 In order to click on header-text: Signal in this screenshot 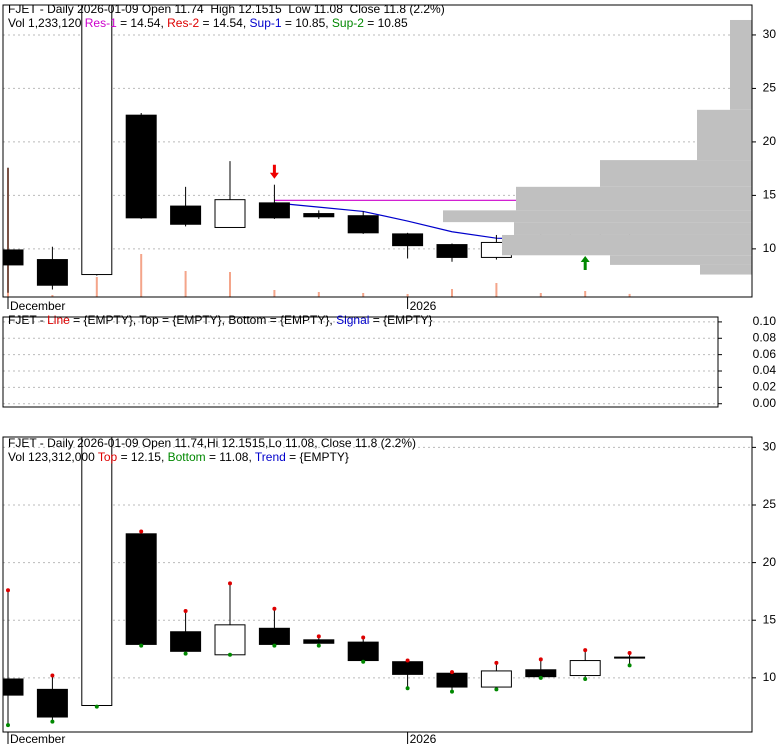, I will do `click(352, 320)`.